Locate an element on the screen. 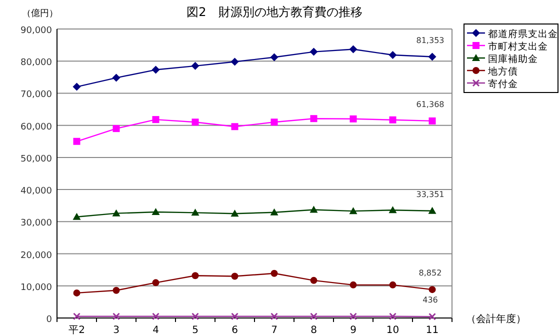 The image size is (560, 336). y-tick-label: 80,000 is located at coordinates (36, 63).